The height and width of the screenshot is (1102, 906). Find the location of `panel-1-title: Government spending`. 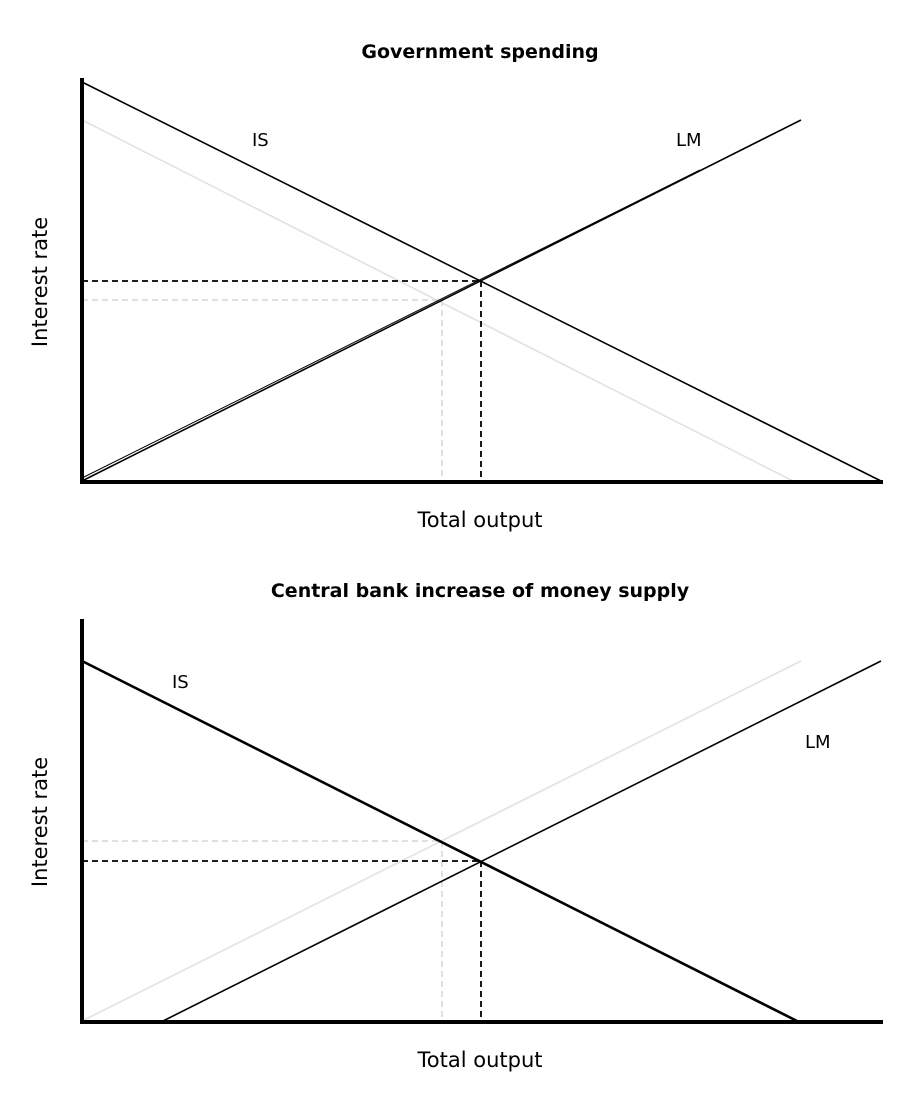

panel-1-title: Government spending is located at coordinates (479, 52).